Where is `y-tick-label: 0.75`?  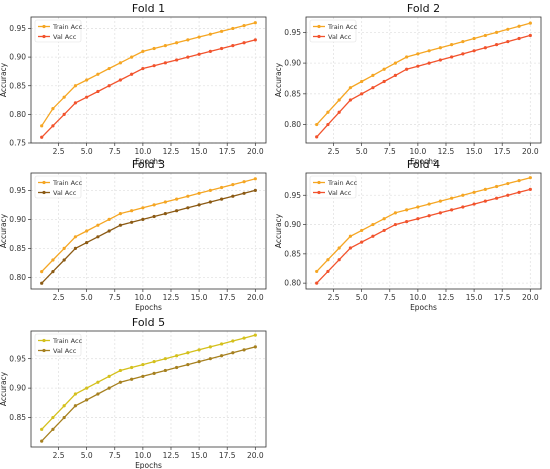 y-tick-label: 0.75 is located at coordinates (17, 143).